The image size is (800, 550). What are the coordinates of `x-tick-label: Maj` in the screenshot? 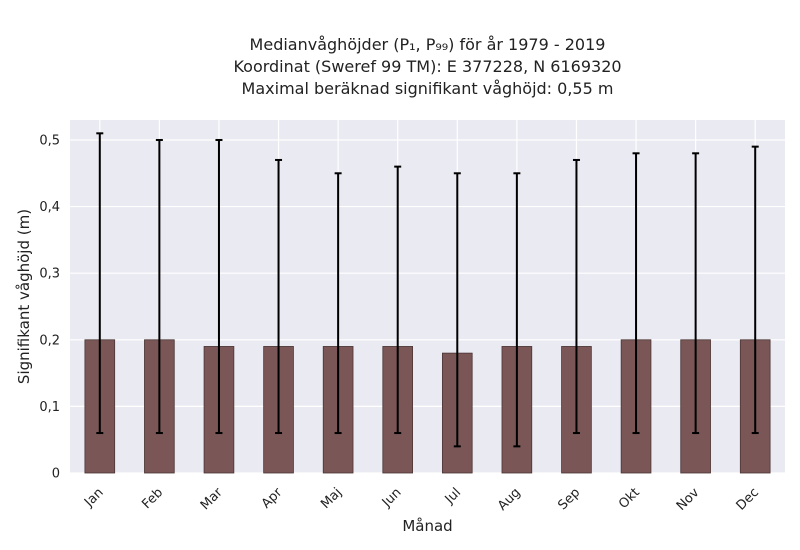 It's located at (331, 498).